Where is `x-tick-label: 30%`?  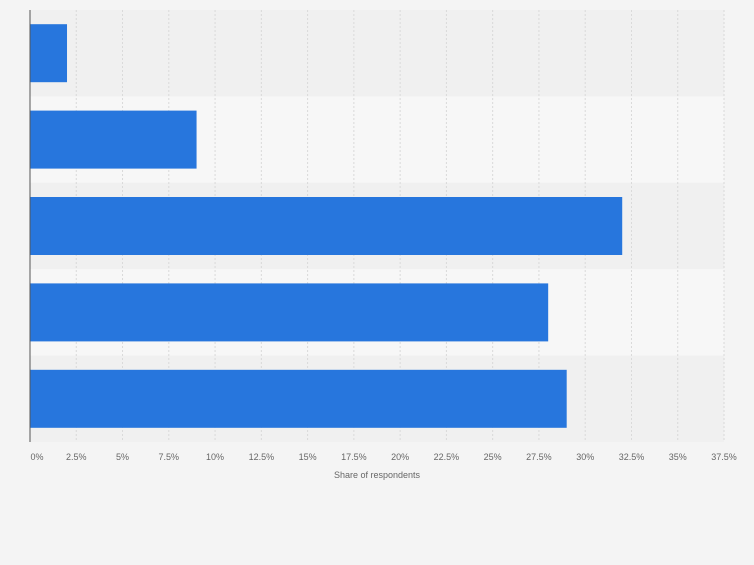
x-tick-label: 30% is located at coordinates (585, 457).